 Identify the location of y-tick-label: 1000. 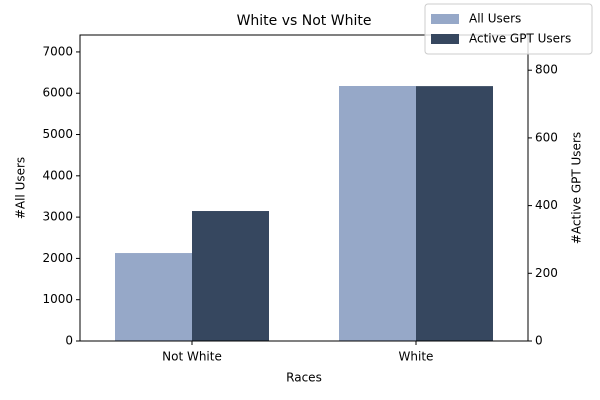
(57, 299).